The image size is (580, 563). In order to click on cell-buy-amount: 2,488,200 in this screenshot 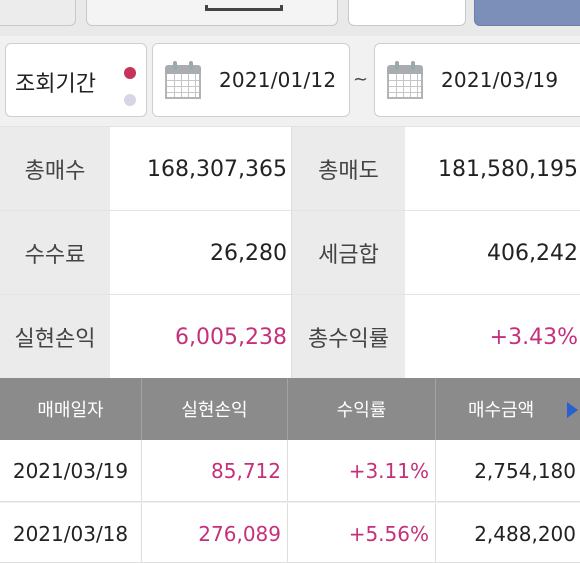, I will do `click(525, 534)`.